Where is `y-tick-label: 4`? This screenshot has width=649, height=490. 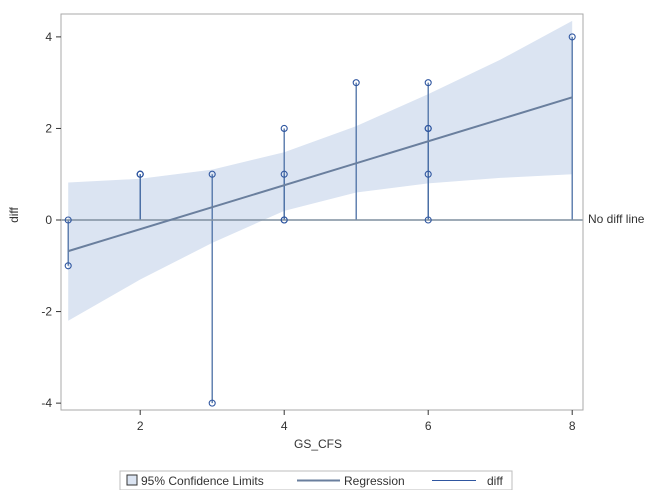
y-tick-label: 4 is located at coordinates (48, 37).